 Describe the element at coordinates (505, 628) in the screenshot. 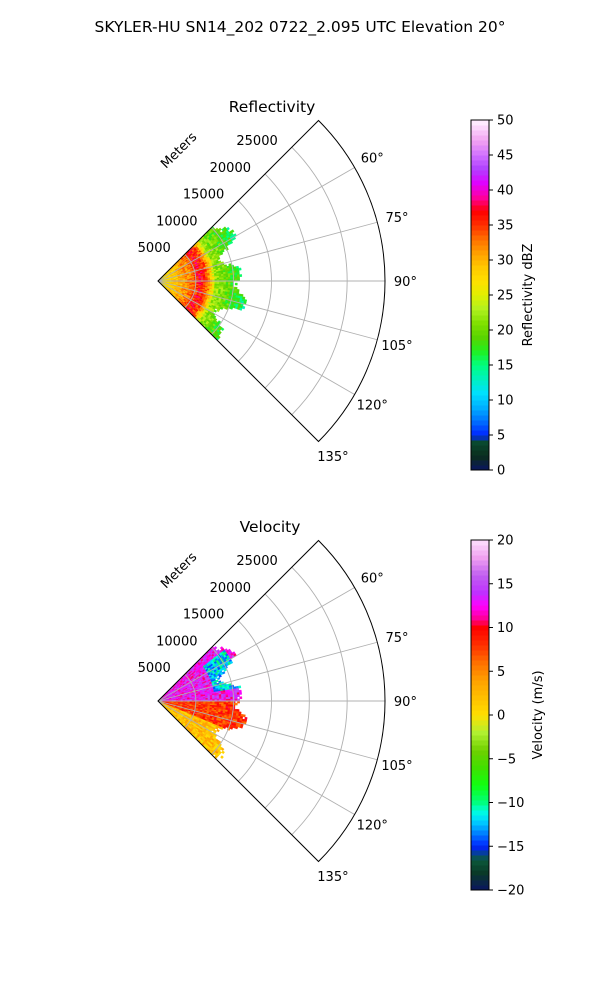

I see `velocity-colorbar-tick-label: 10` at that location.